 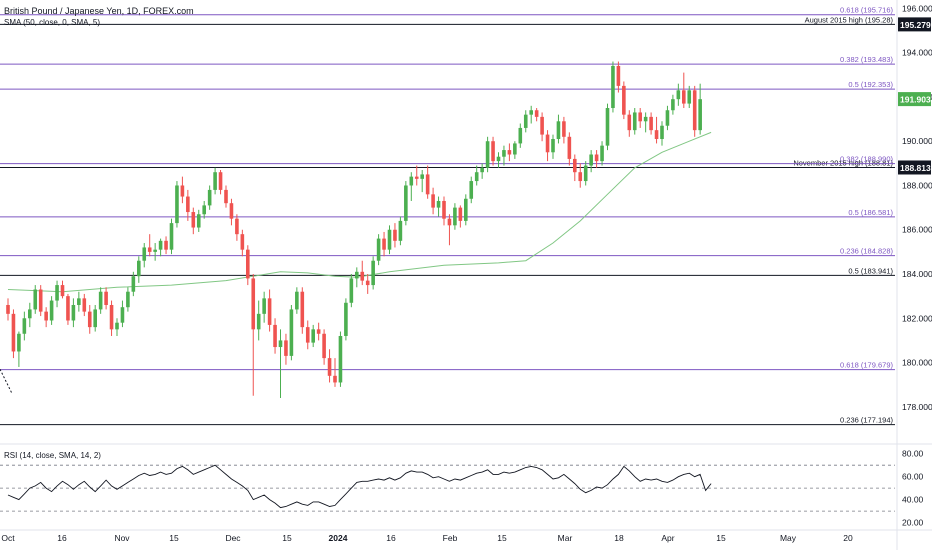 I want to click on rsi-indicator-label: RSI (14, close, SMA, 14, 2), so click(x=52, y=455).